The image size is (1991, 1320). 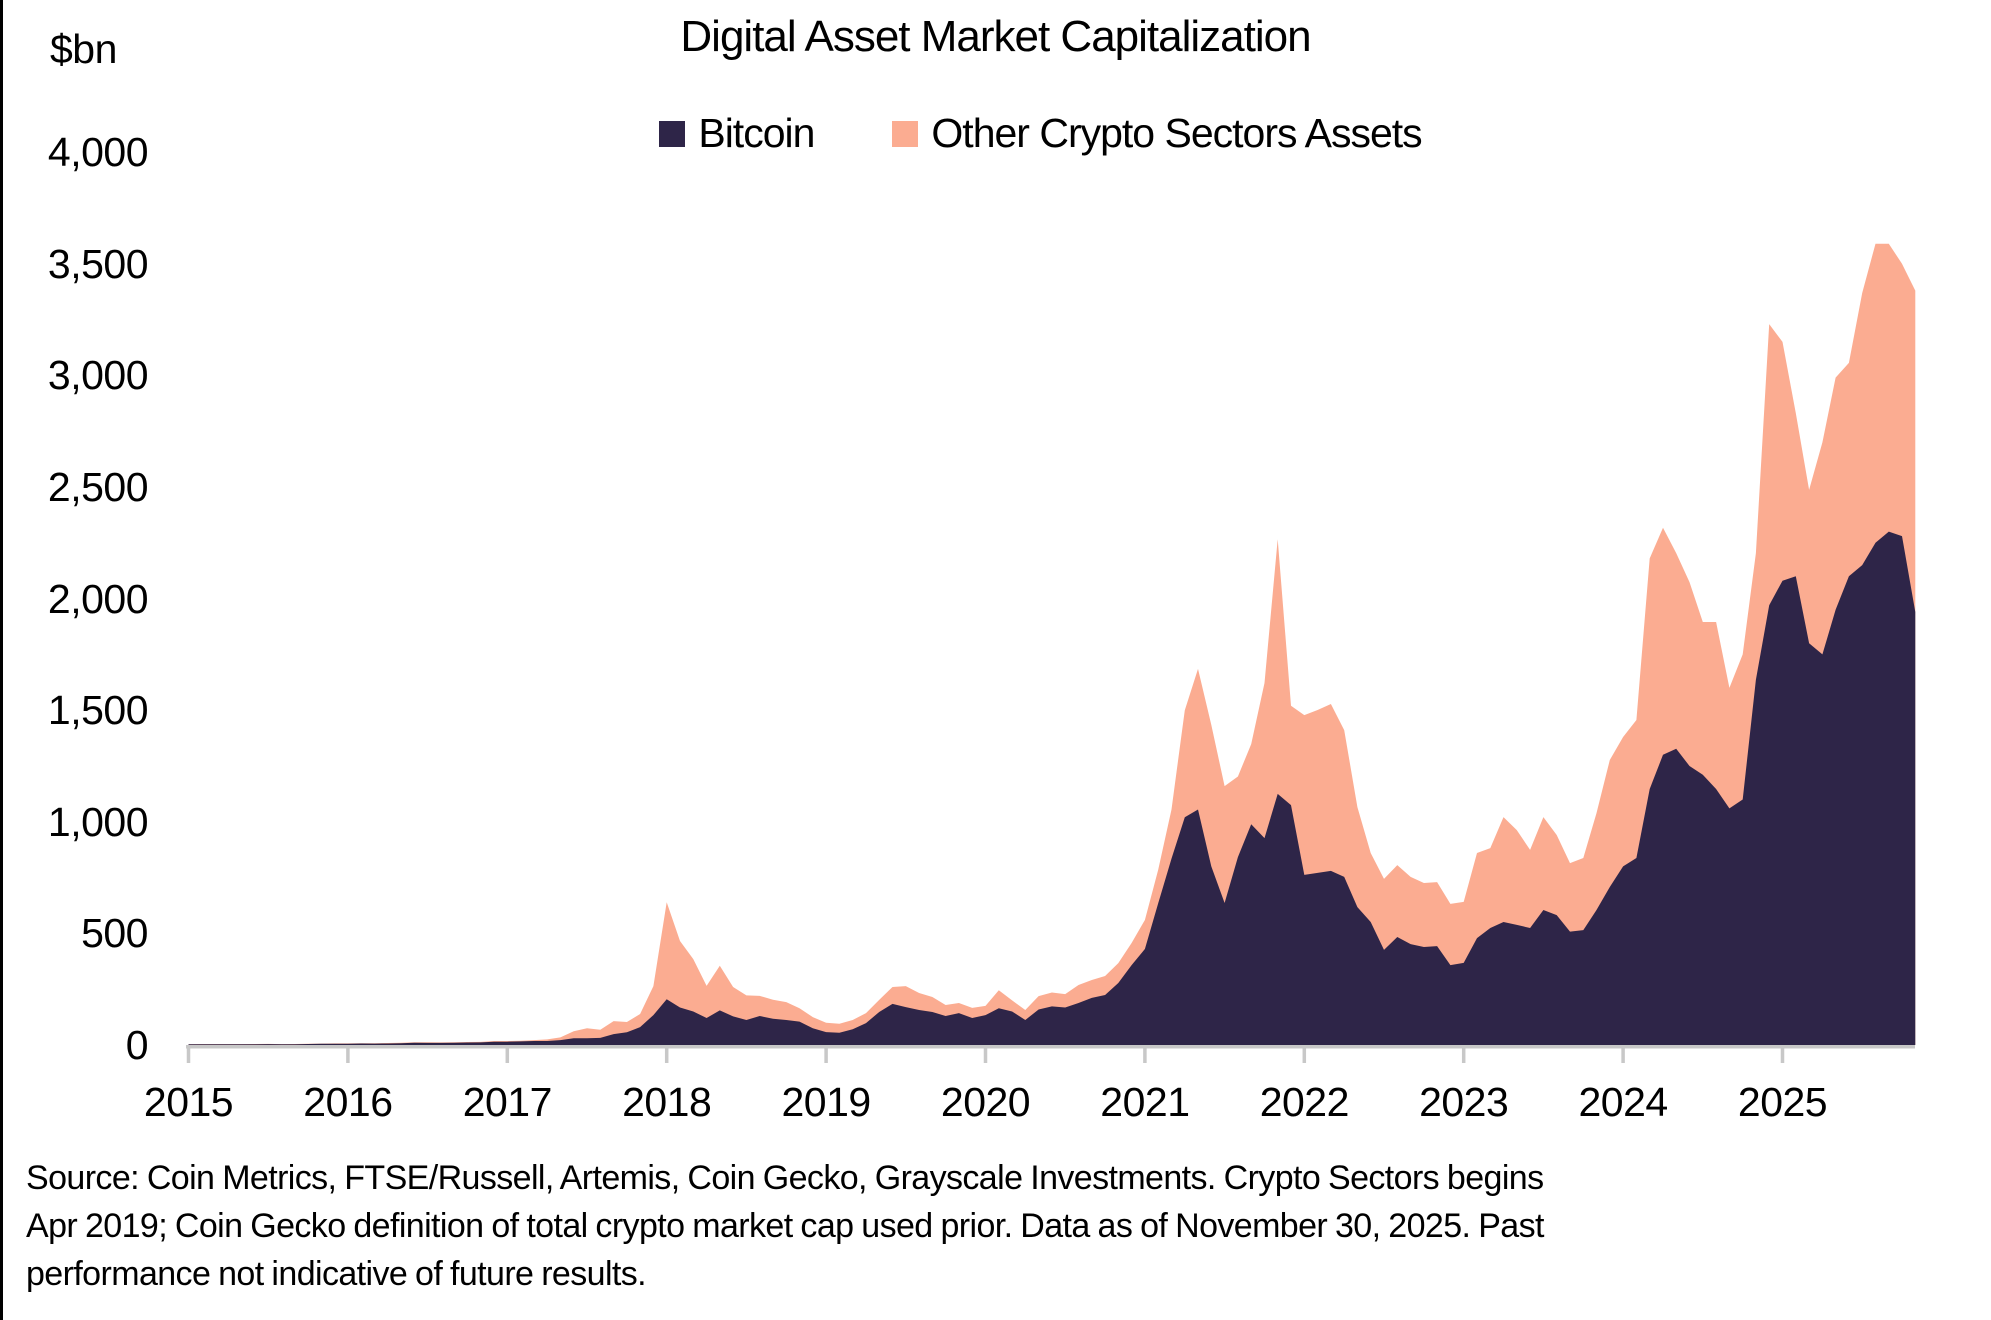 I want to click on y-tick-label-2000: 2,000, so click(x=98, y=598).